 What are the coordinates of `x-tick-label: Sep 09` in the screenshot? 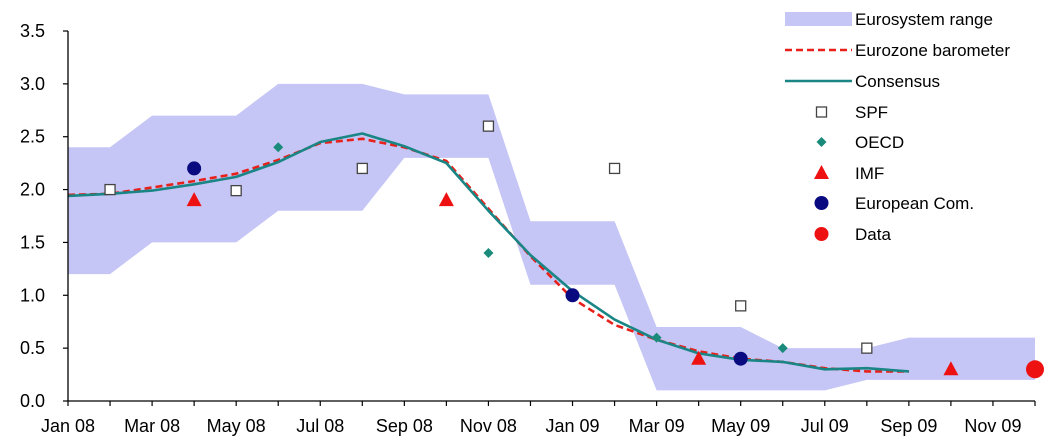 It's located at (908, 426).